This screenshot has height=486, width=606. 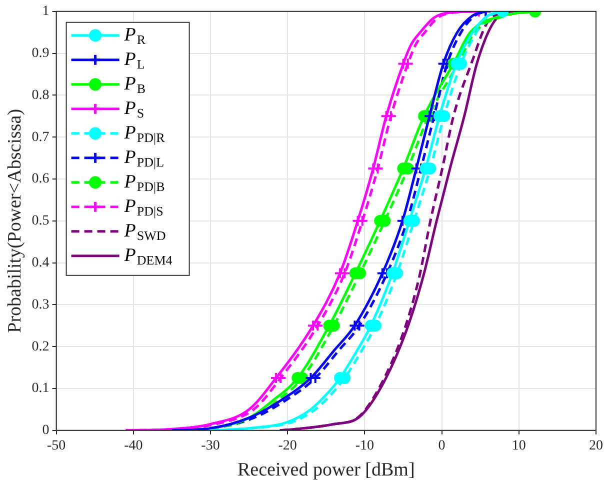 I want to click on x-tick-label: -20, so click(x=287, y=446).